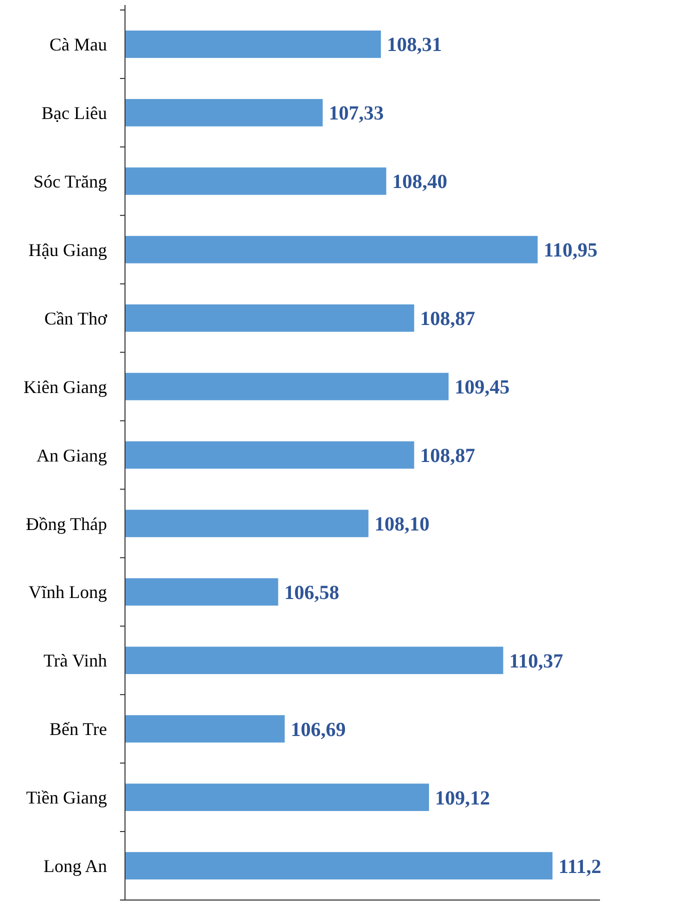 Image resolution: width=698 pixels, height=901 pixels. What do you see at coordinates (67, 592) in the screenshot?
I see `y-tick-label: Vĩnh Long` at bounding box center [67, 592].